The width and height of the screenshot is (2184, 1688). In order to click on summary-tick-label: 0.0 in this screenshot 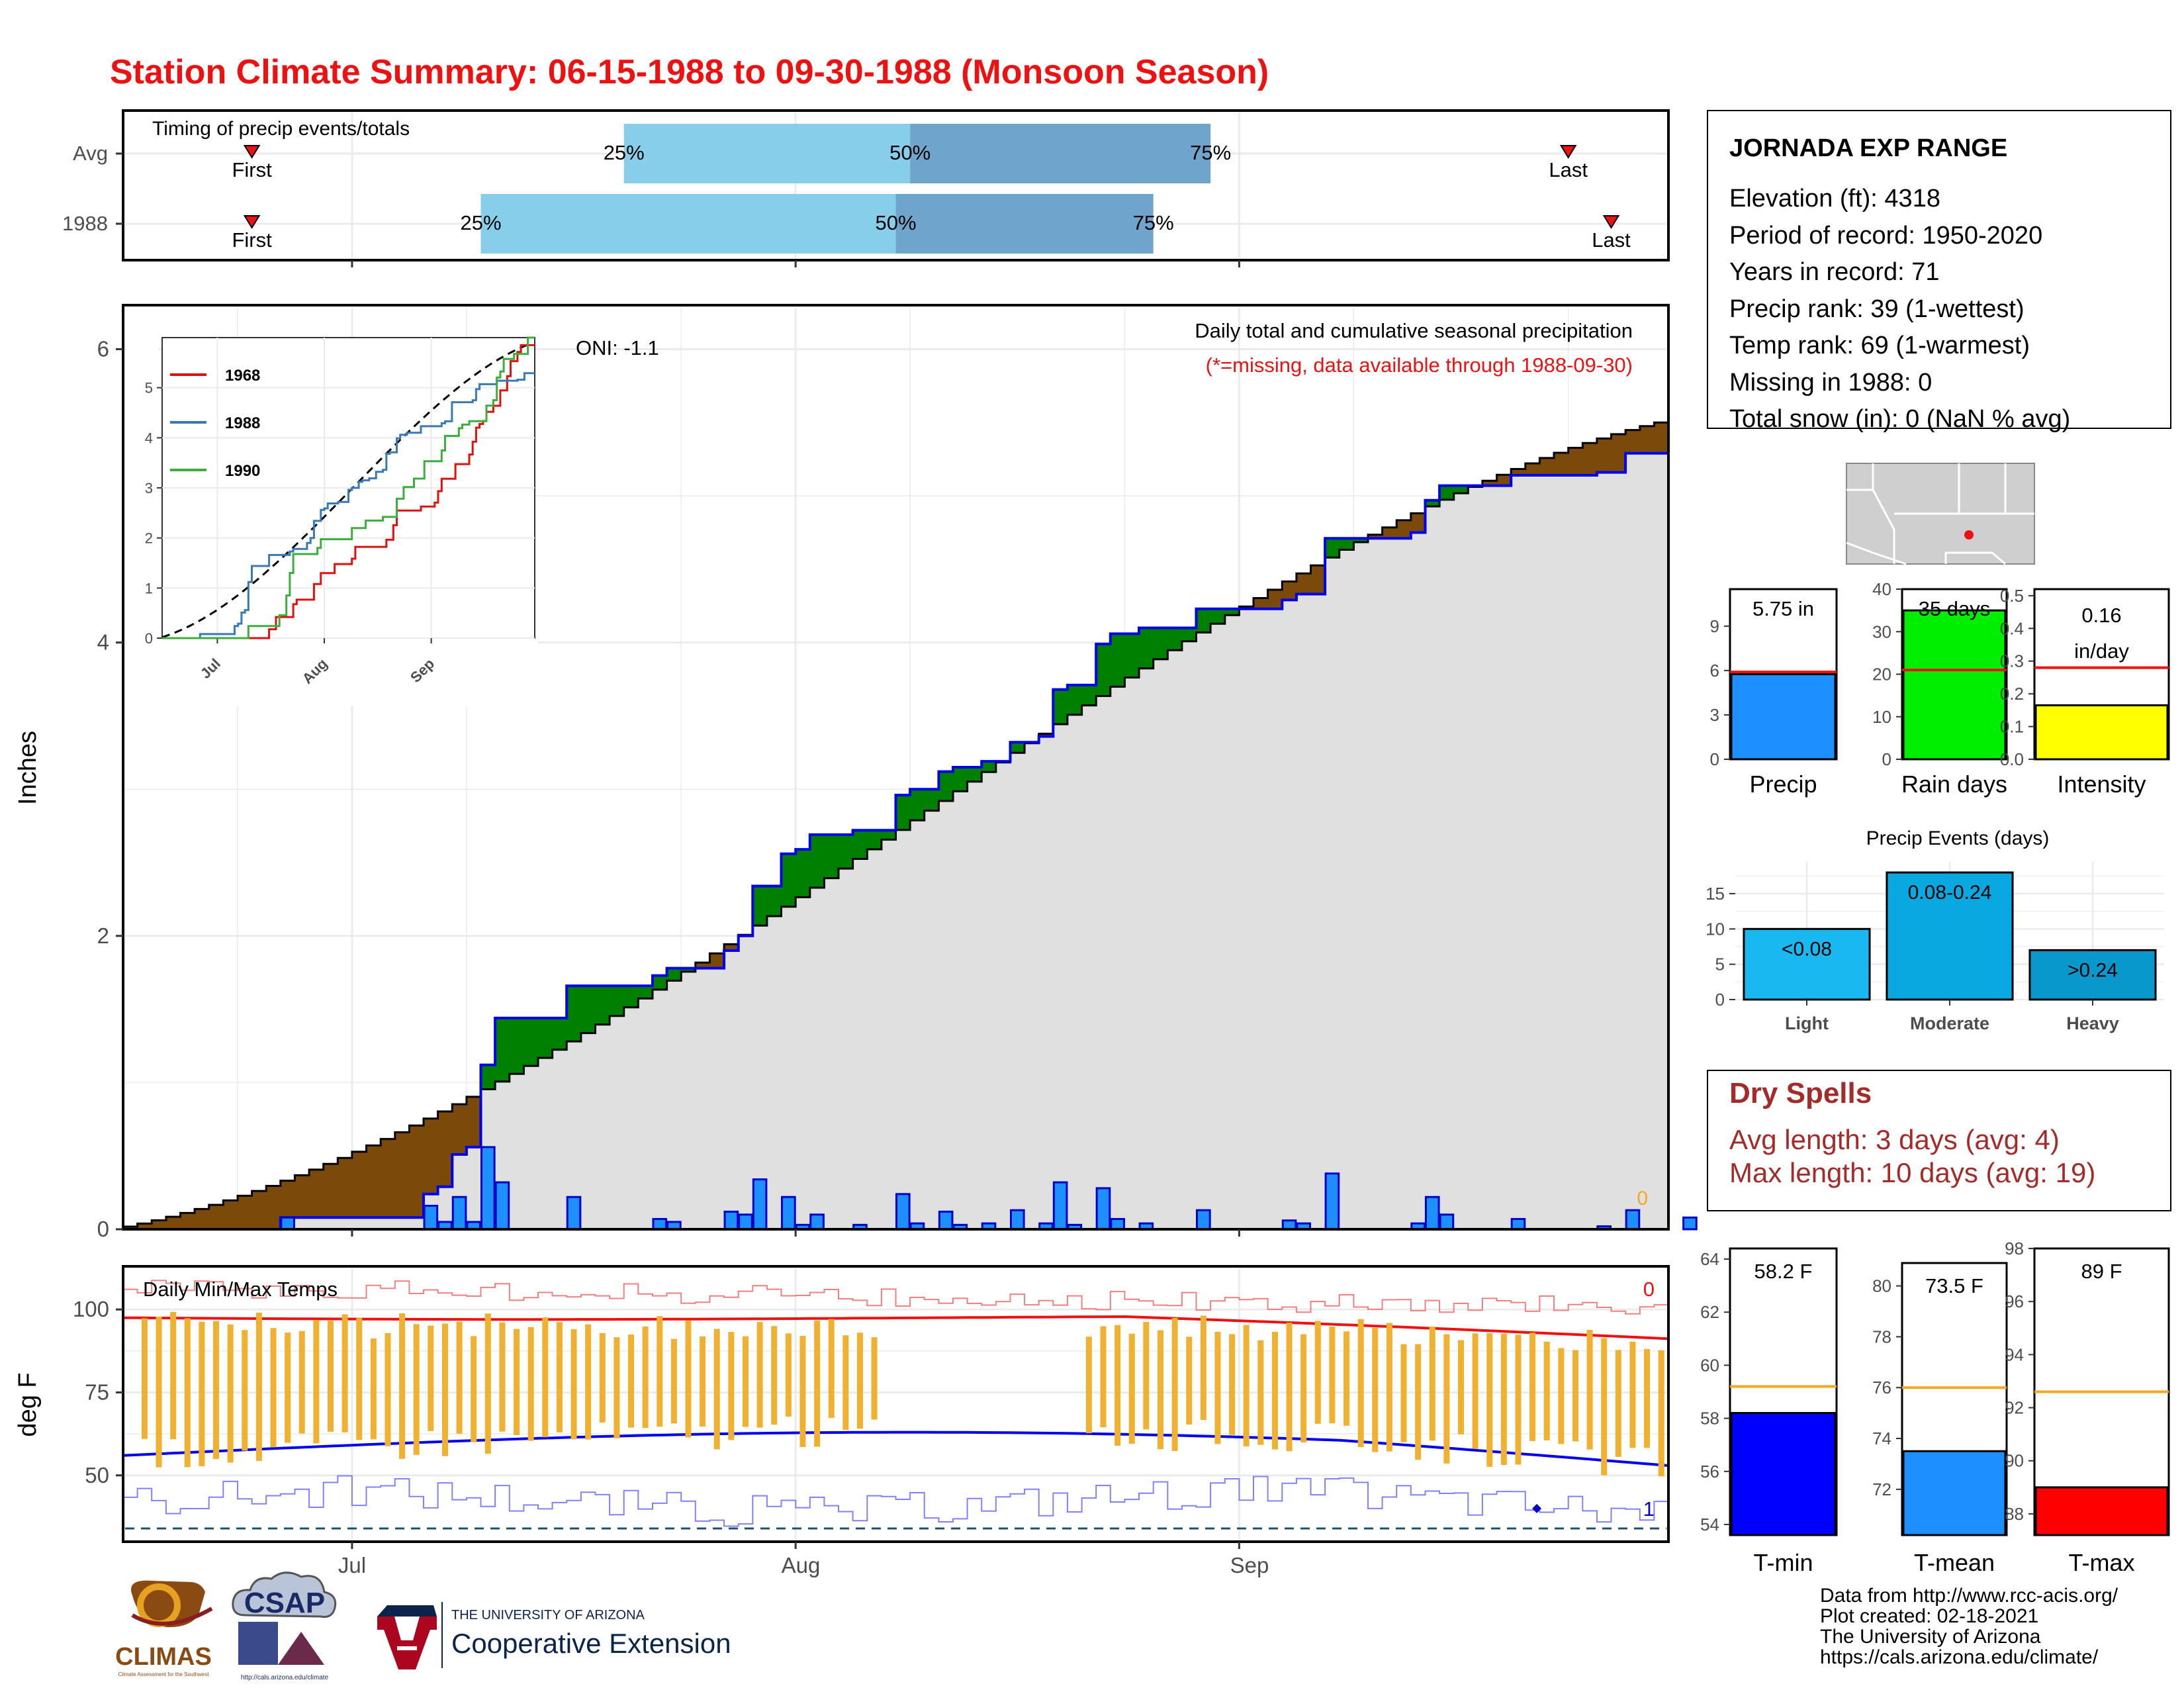, I will do `click(2012, 759)`.